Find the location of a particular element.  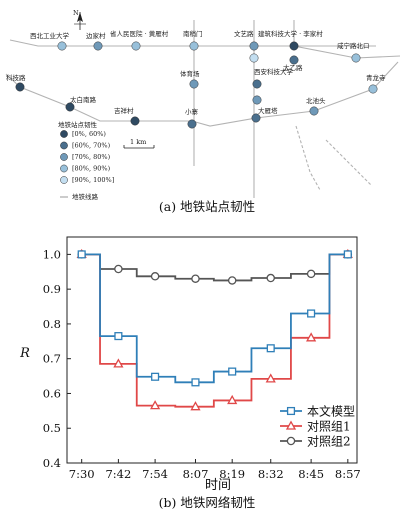

station-label: 西北工业大学 is located at coordinates (50, 35).